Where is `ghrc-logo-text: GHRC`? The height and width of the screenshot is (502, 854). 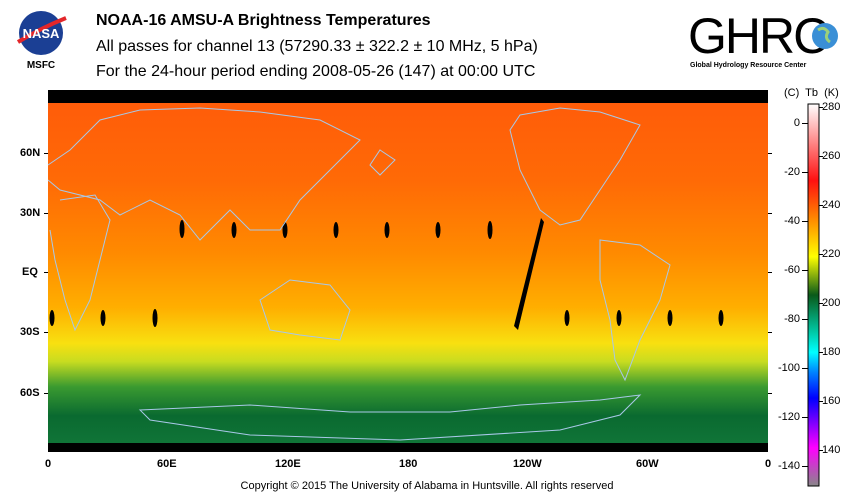 ghrc-logo-text: GHRC is located at coordinates (758, 36).